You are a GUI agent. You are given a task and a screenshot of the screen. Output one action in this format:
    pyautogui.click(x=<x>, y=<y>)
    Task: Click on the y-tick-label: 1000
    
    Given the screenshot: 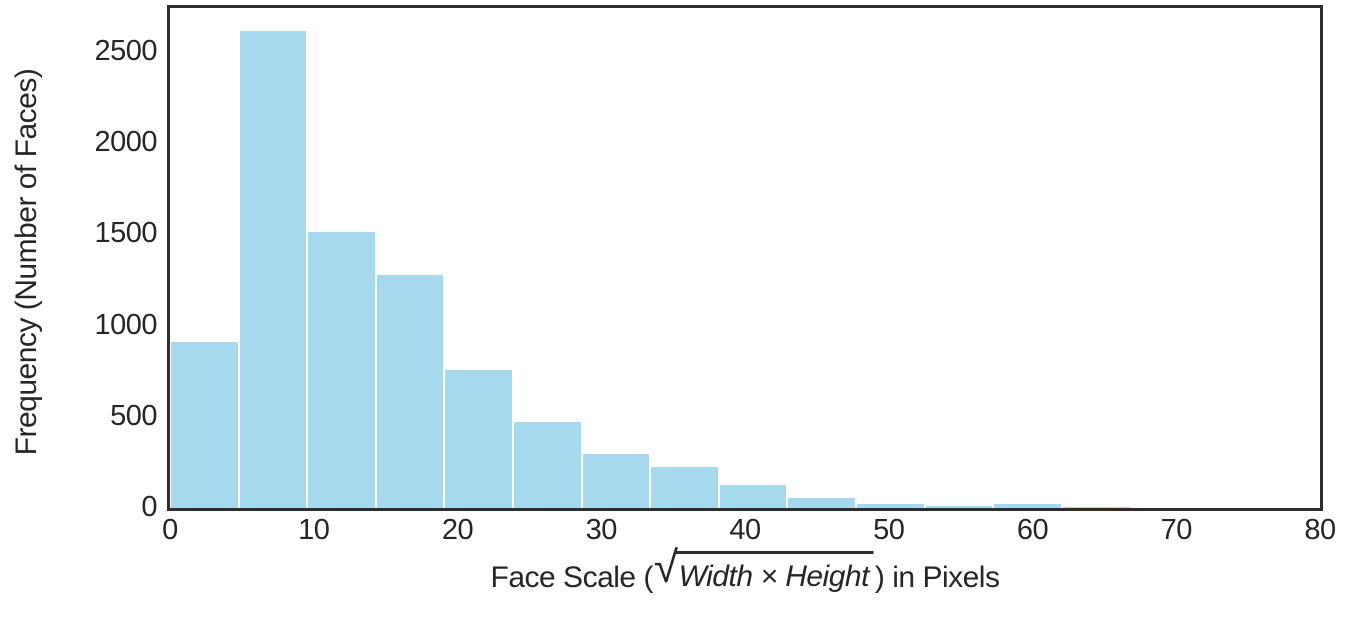 What is the action you would take?
    pyautogui.click(x=125, y=324)
    